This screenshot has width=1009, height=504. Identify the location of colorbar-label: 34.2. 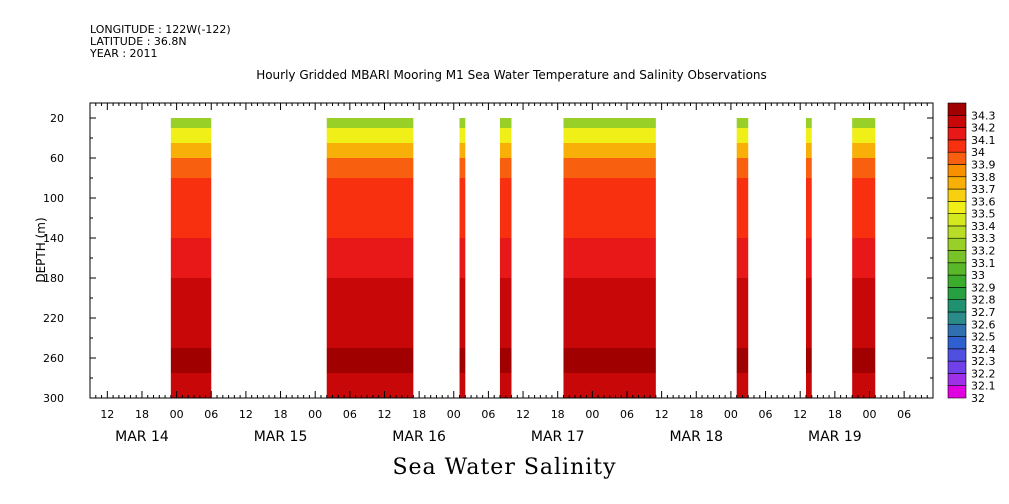
(983, 128).